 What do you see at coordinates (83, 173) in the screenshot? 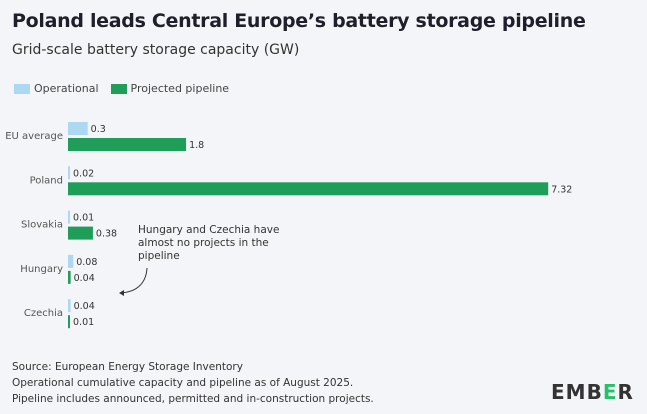
I see `data-label: 0.02` at bounding box center [83, 173].